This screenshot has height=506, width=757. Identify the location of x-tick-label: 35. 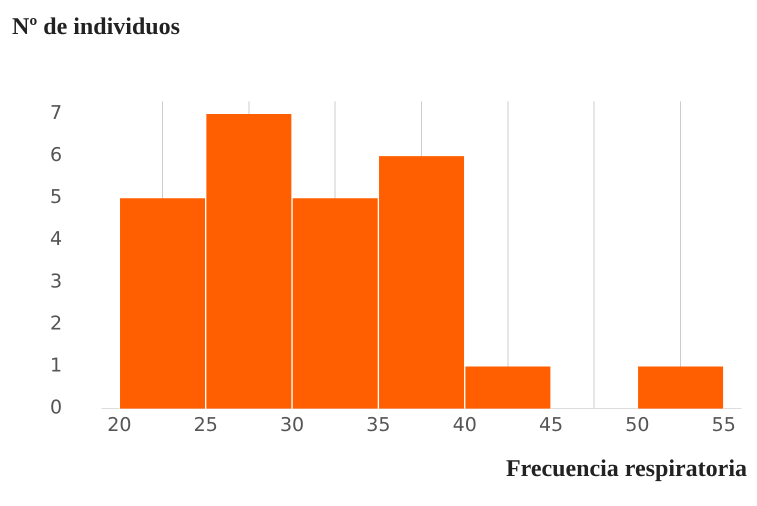
(378, 425).